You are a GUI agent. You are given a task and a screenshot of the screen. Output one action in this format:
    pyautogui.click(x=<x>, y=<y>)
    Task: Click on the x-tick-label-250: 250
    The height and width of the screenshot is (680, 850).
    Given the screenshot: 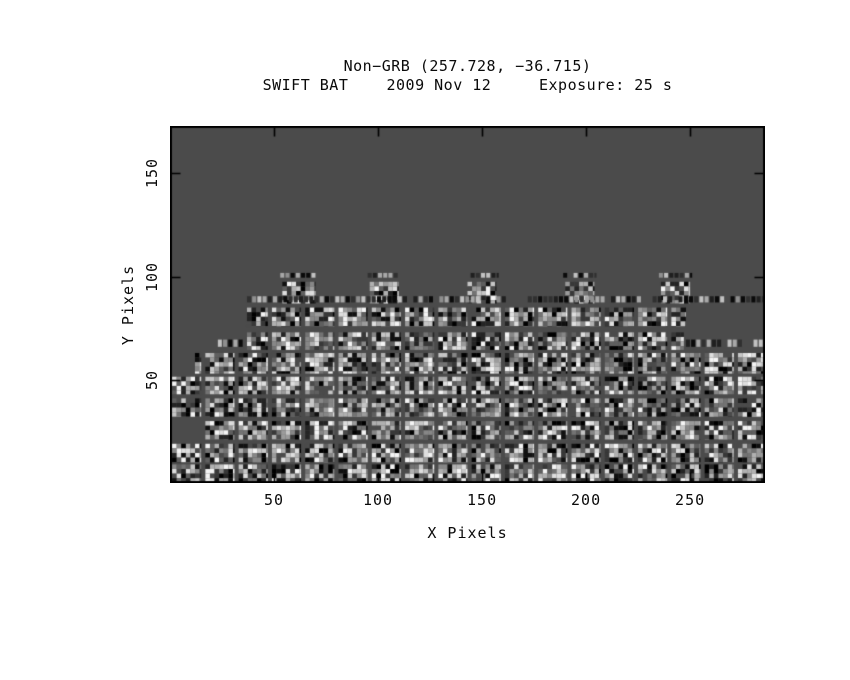 What is the action you would take?
    pyautogui.click(x=690, y=500)
    